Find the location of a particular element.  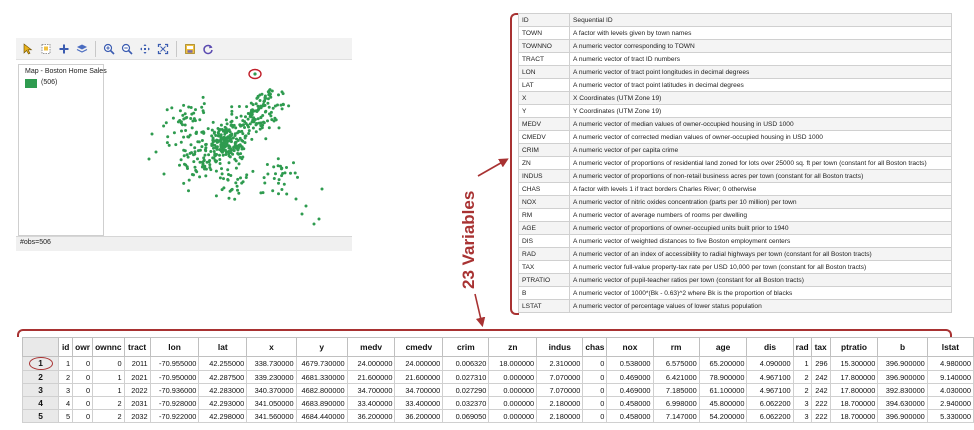

table-cell: 21.600000 is located at coordinates (371, 377).